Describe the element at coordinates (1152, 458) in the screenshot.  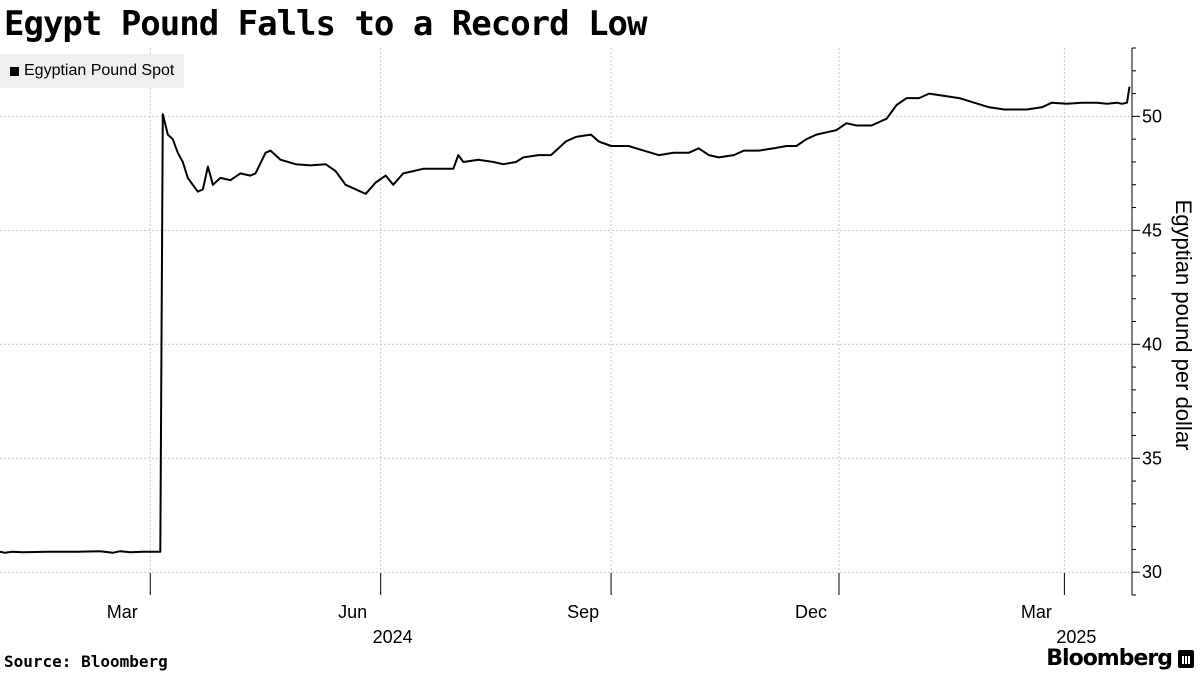
I see `y-tick-label: 35` at that location.